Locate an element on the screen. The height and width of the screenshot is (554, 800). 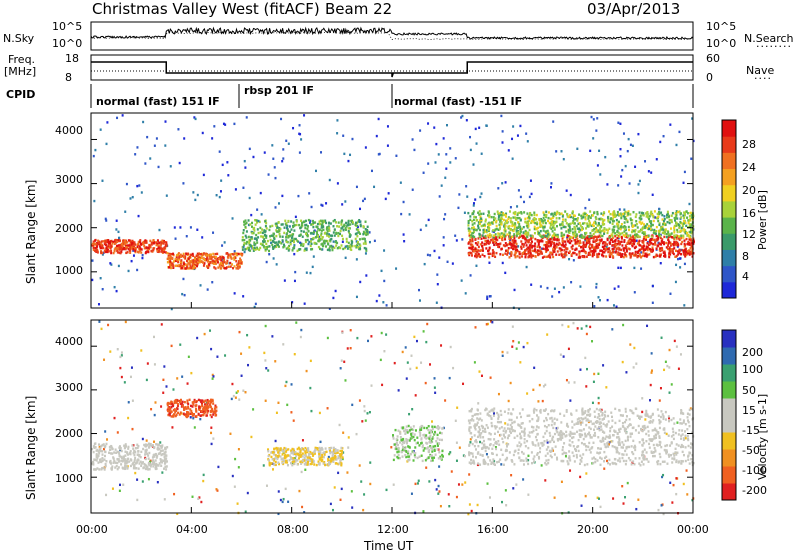
noise-right-tick-bottom: 10^0 is located at coordinates (721, 43).